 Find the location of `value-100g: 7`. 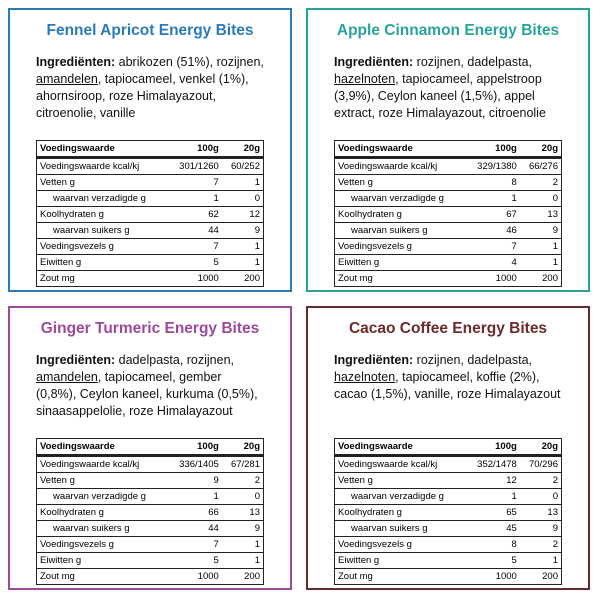

value-100g: 7 is located at coordinates (195, 544).